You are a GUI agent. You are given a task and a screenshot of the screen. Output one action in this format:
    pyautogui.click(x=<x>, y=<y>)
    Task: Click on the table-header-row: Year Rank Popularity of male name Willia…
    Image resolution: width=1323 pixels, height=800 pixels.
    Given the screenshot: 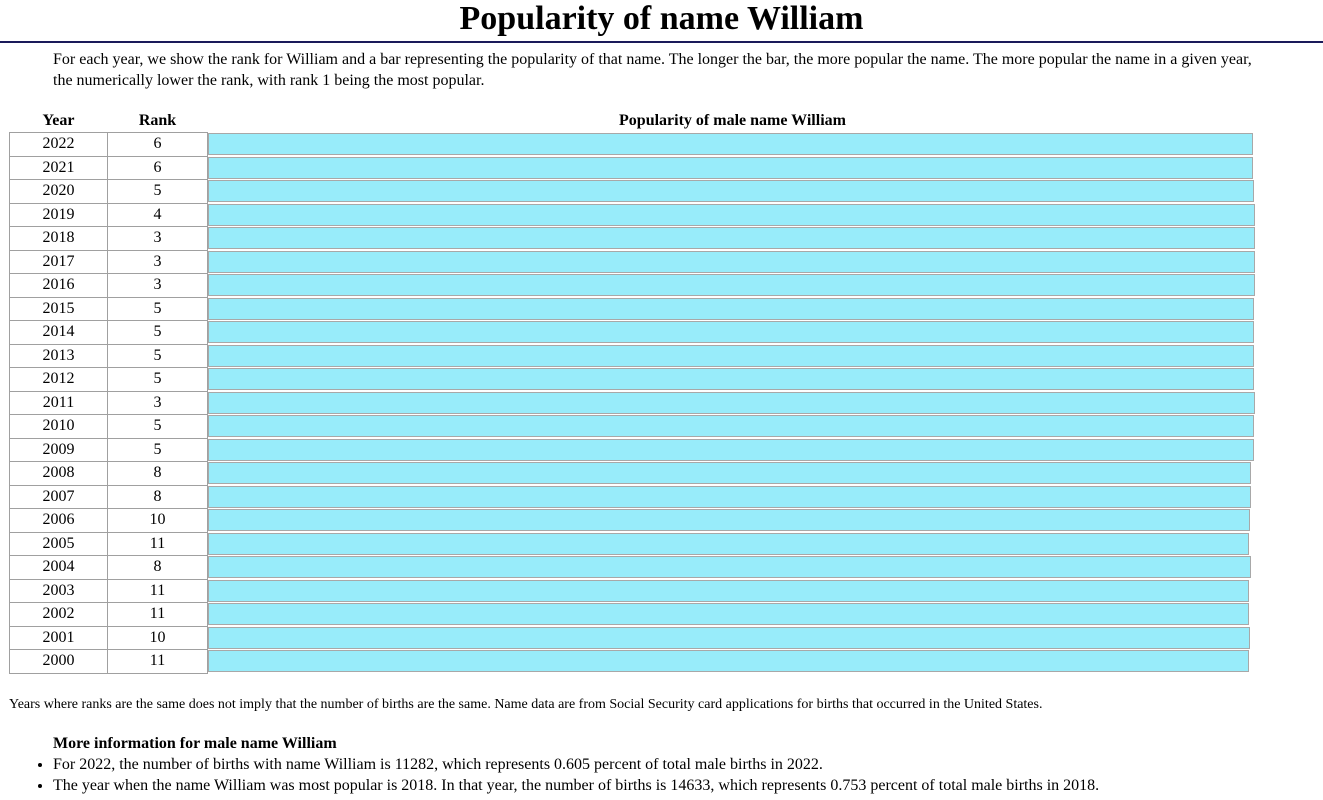 What is the action you would take?
    pyautogui.click(x=634, y=121)
    